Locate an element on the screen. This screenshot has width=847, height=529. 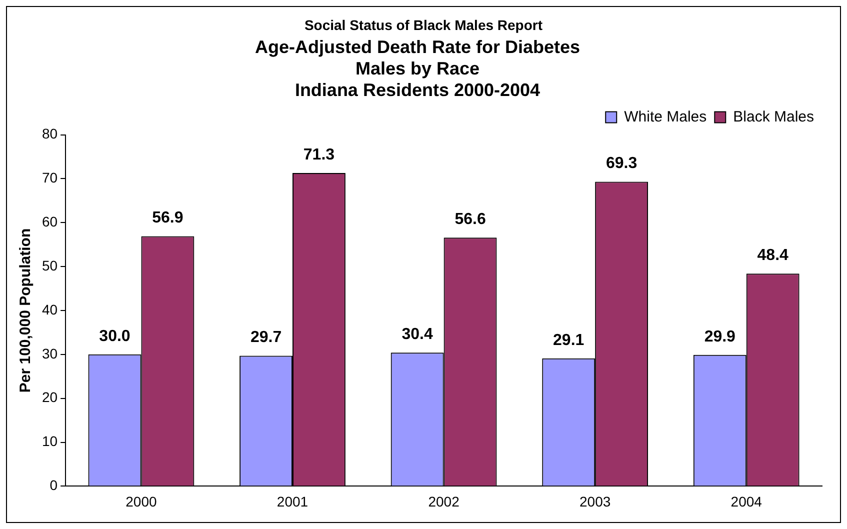
y-tick-label: 70 is located at coordinates (50, 178).